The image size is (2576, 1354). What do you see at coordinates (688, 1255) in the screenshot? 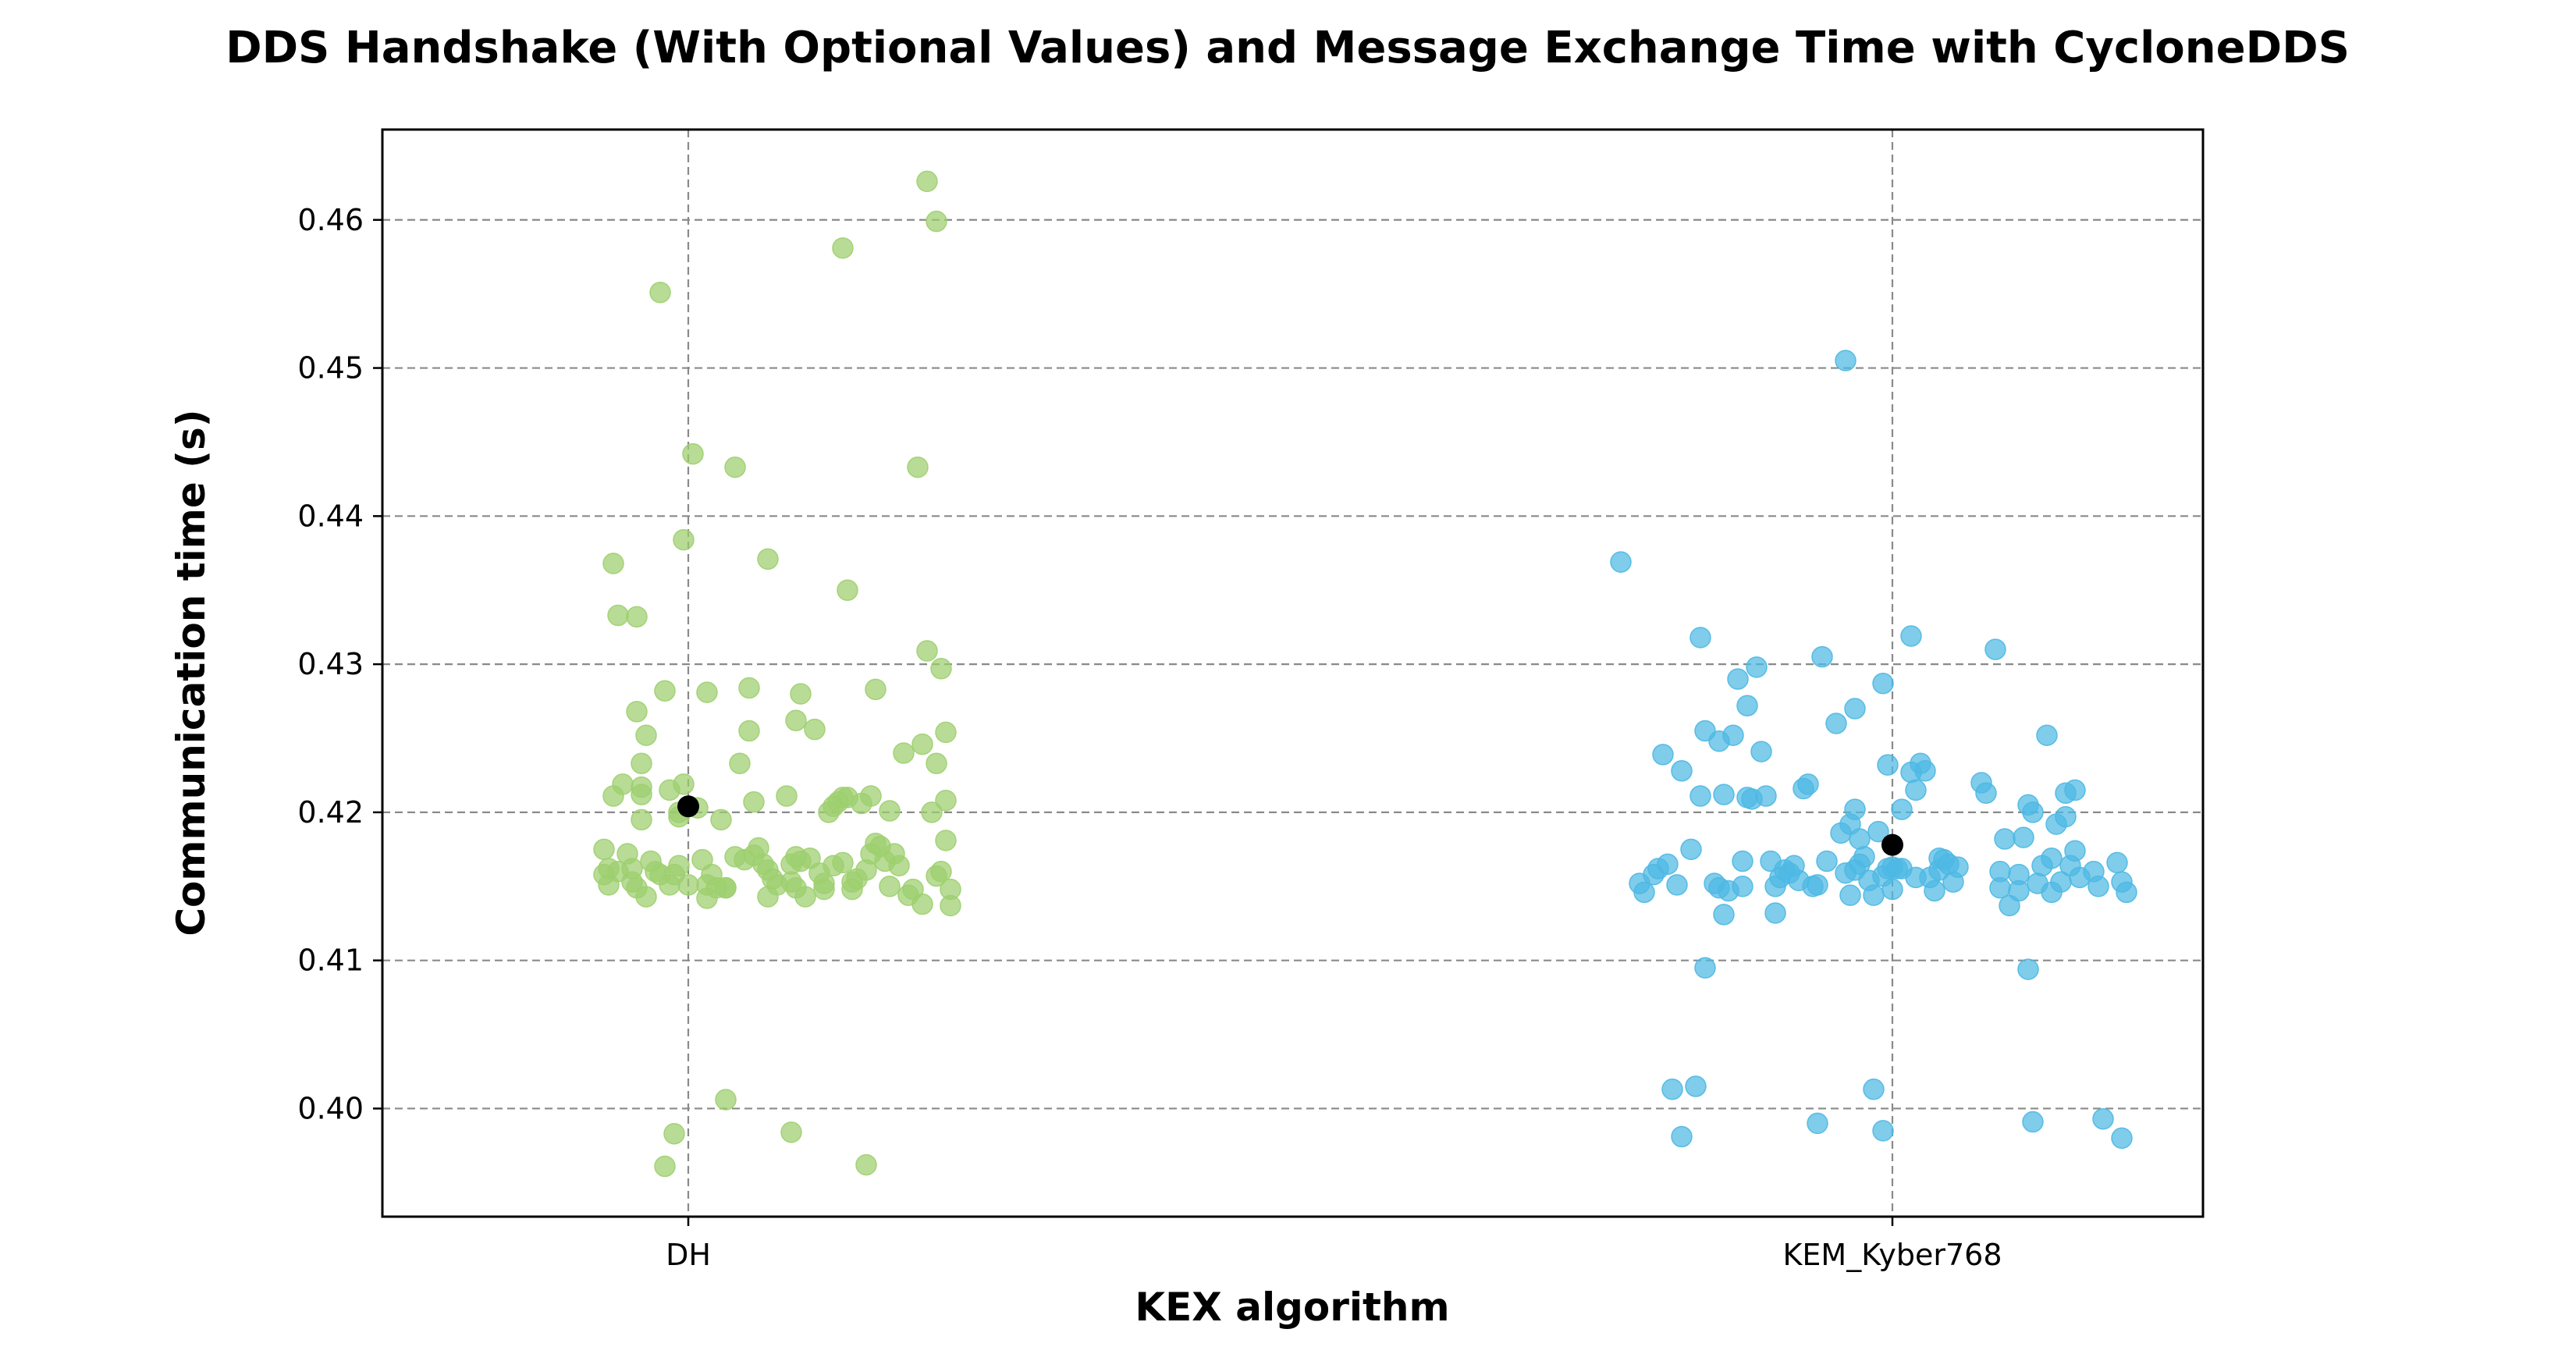
I see `x-tick-label: DH` at bounding box center [688, 1255].